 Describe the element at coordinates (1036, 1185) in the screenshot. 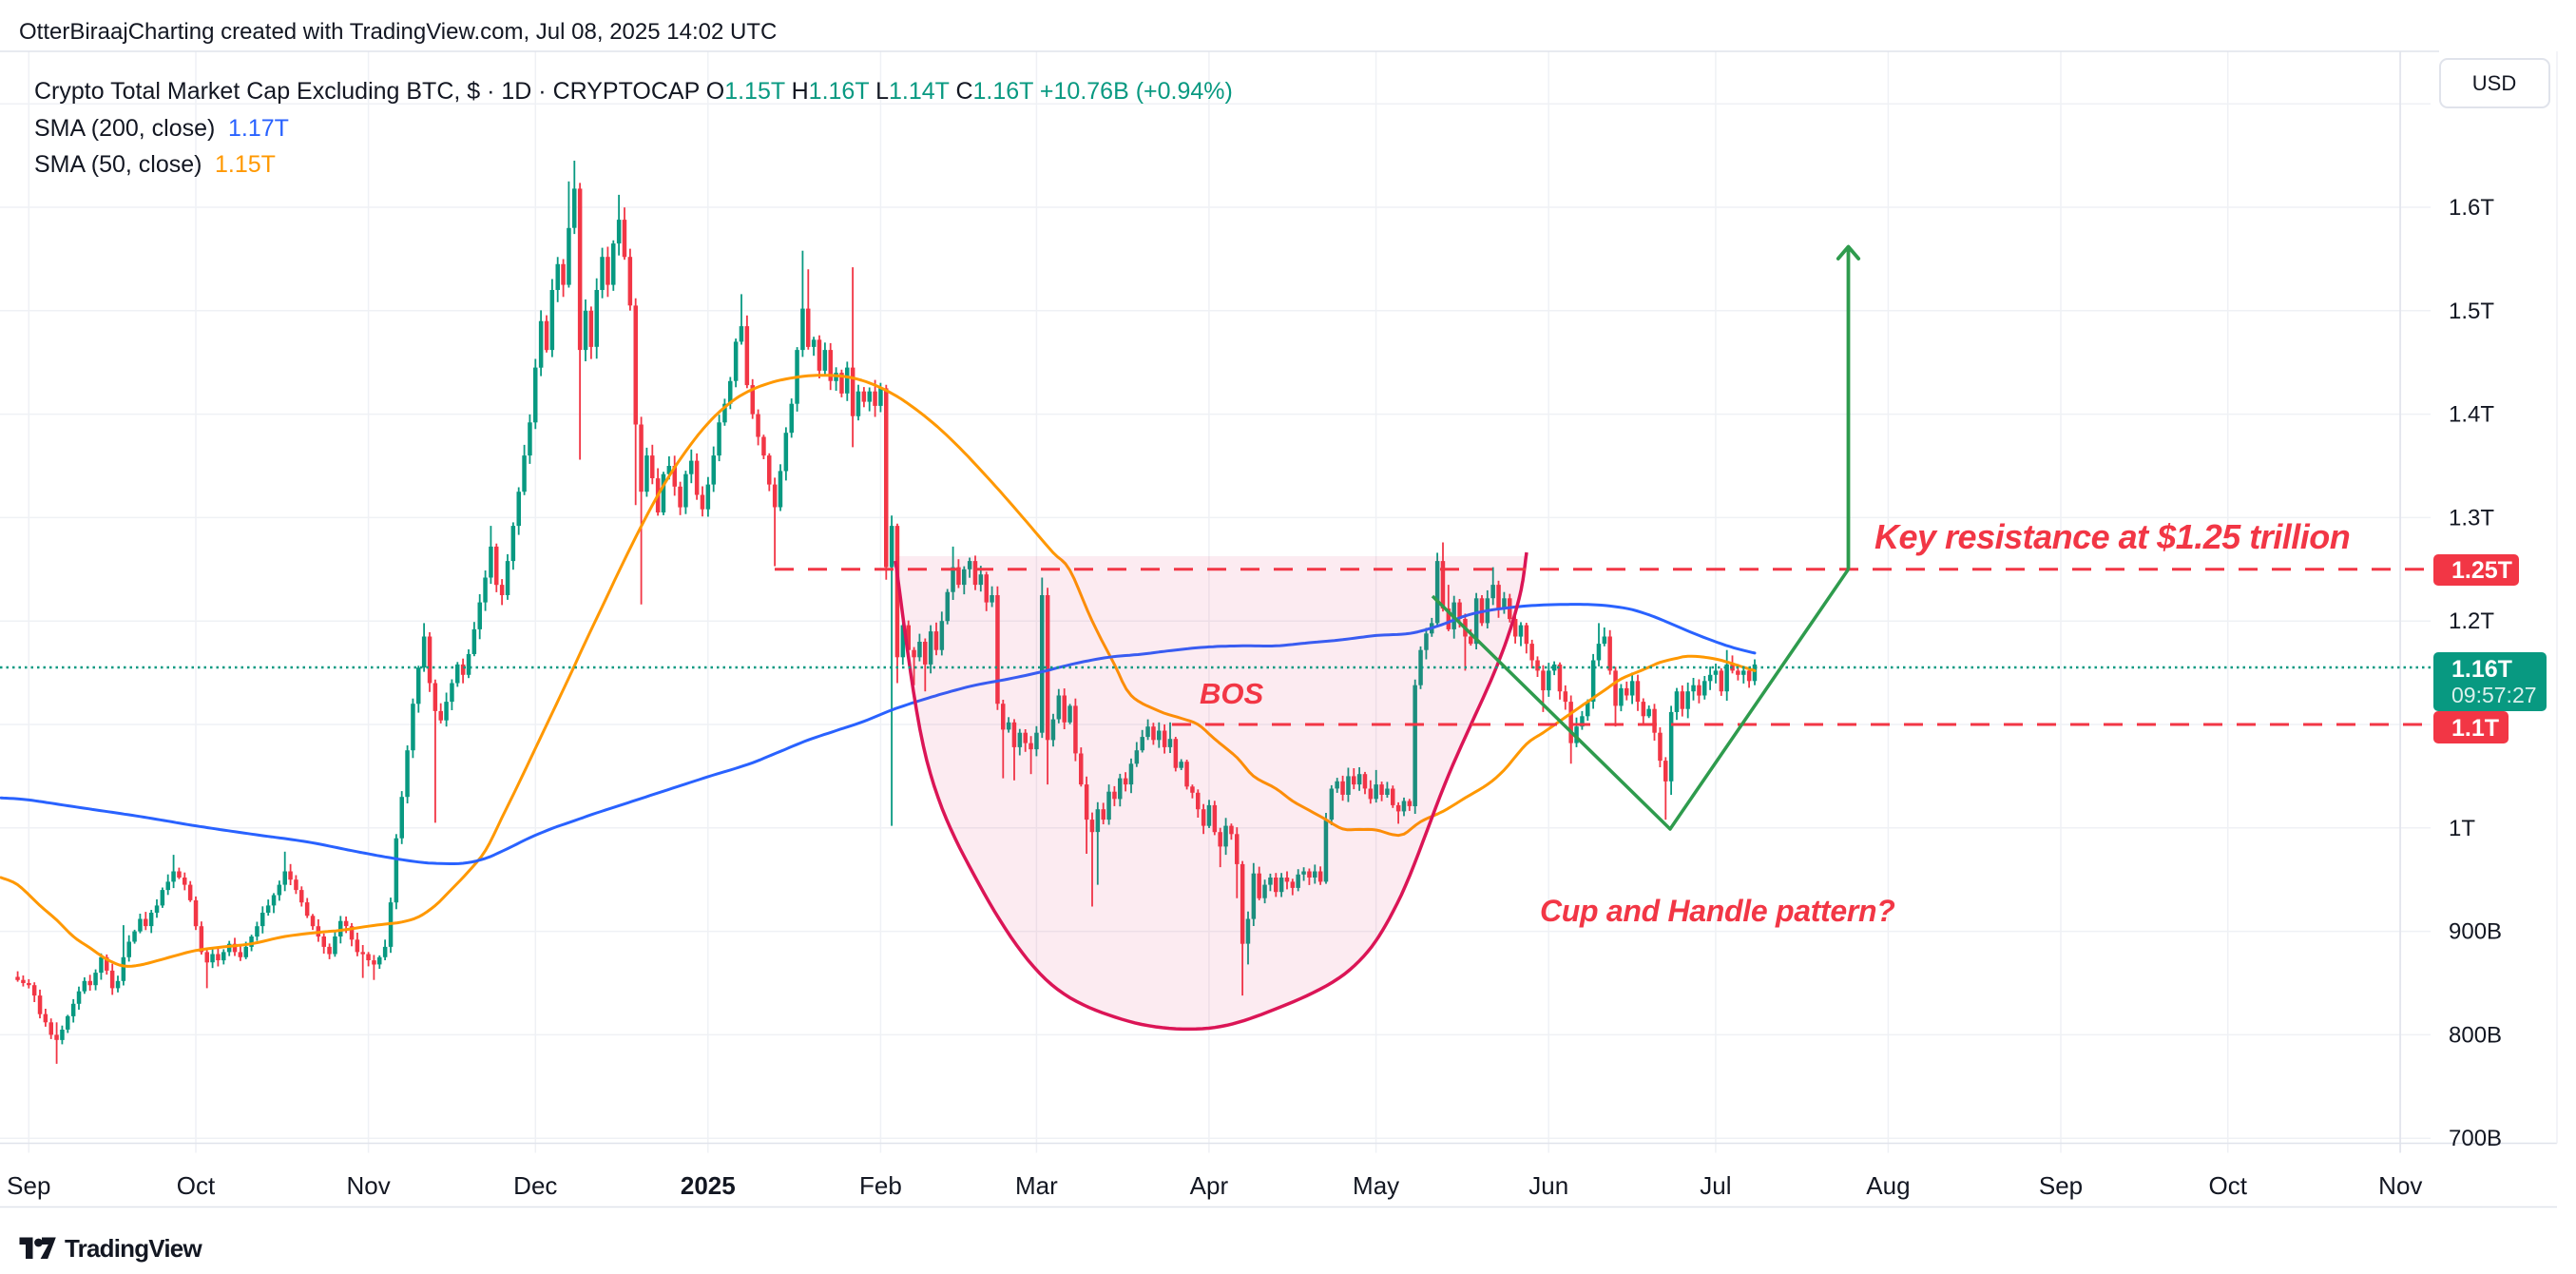

I see `svg-text: Mar` at that location.